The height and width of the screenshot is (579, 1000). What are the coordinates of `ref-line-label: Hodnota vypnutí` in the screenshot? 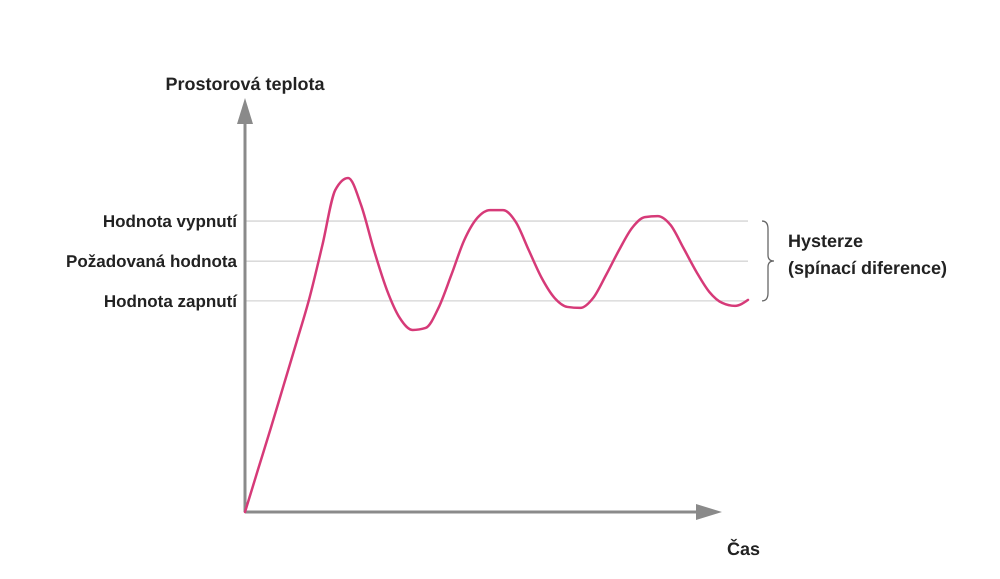 It's located at (170, 222).